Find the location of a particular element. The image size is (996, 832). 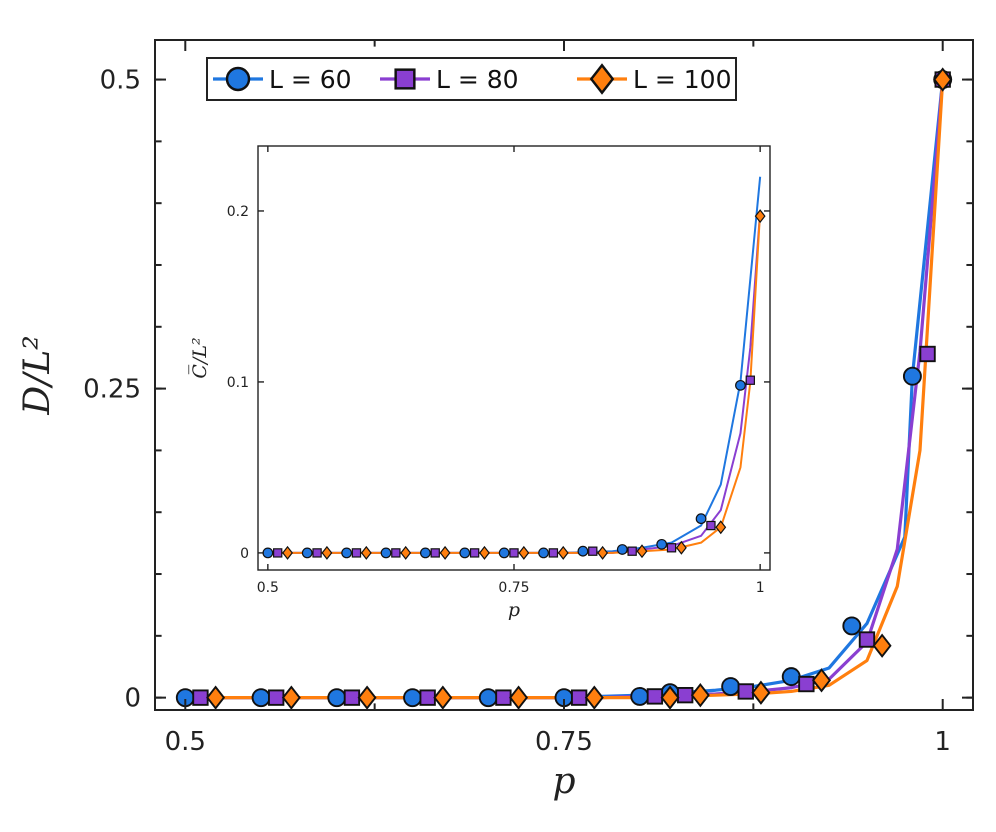

inset-xtick-label: 0.75 is located at coordinates (513, 588).